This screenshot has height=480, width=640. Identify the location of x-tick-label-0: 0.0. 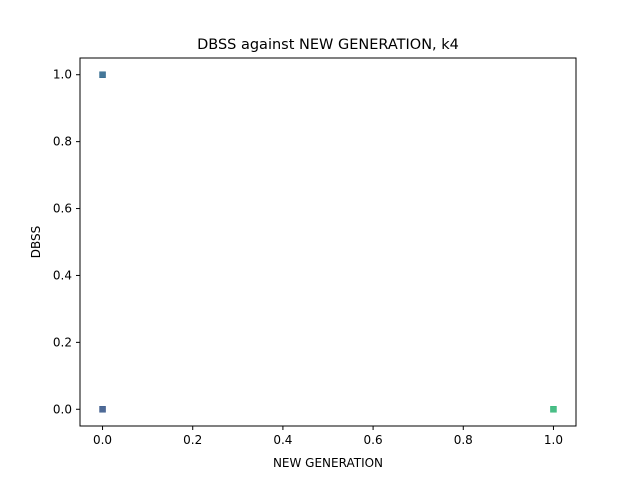
(102, 440).